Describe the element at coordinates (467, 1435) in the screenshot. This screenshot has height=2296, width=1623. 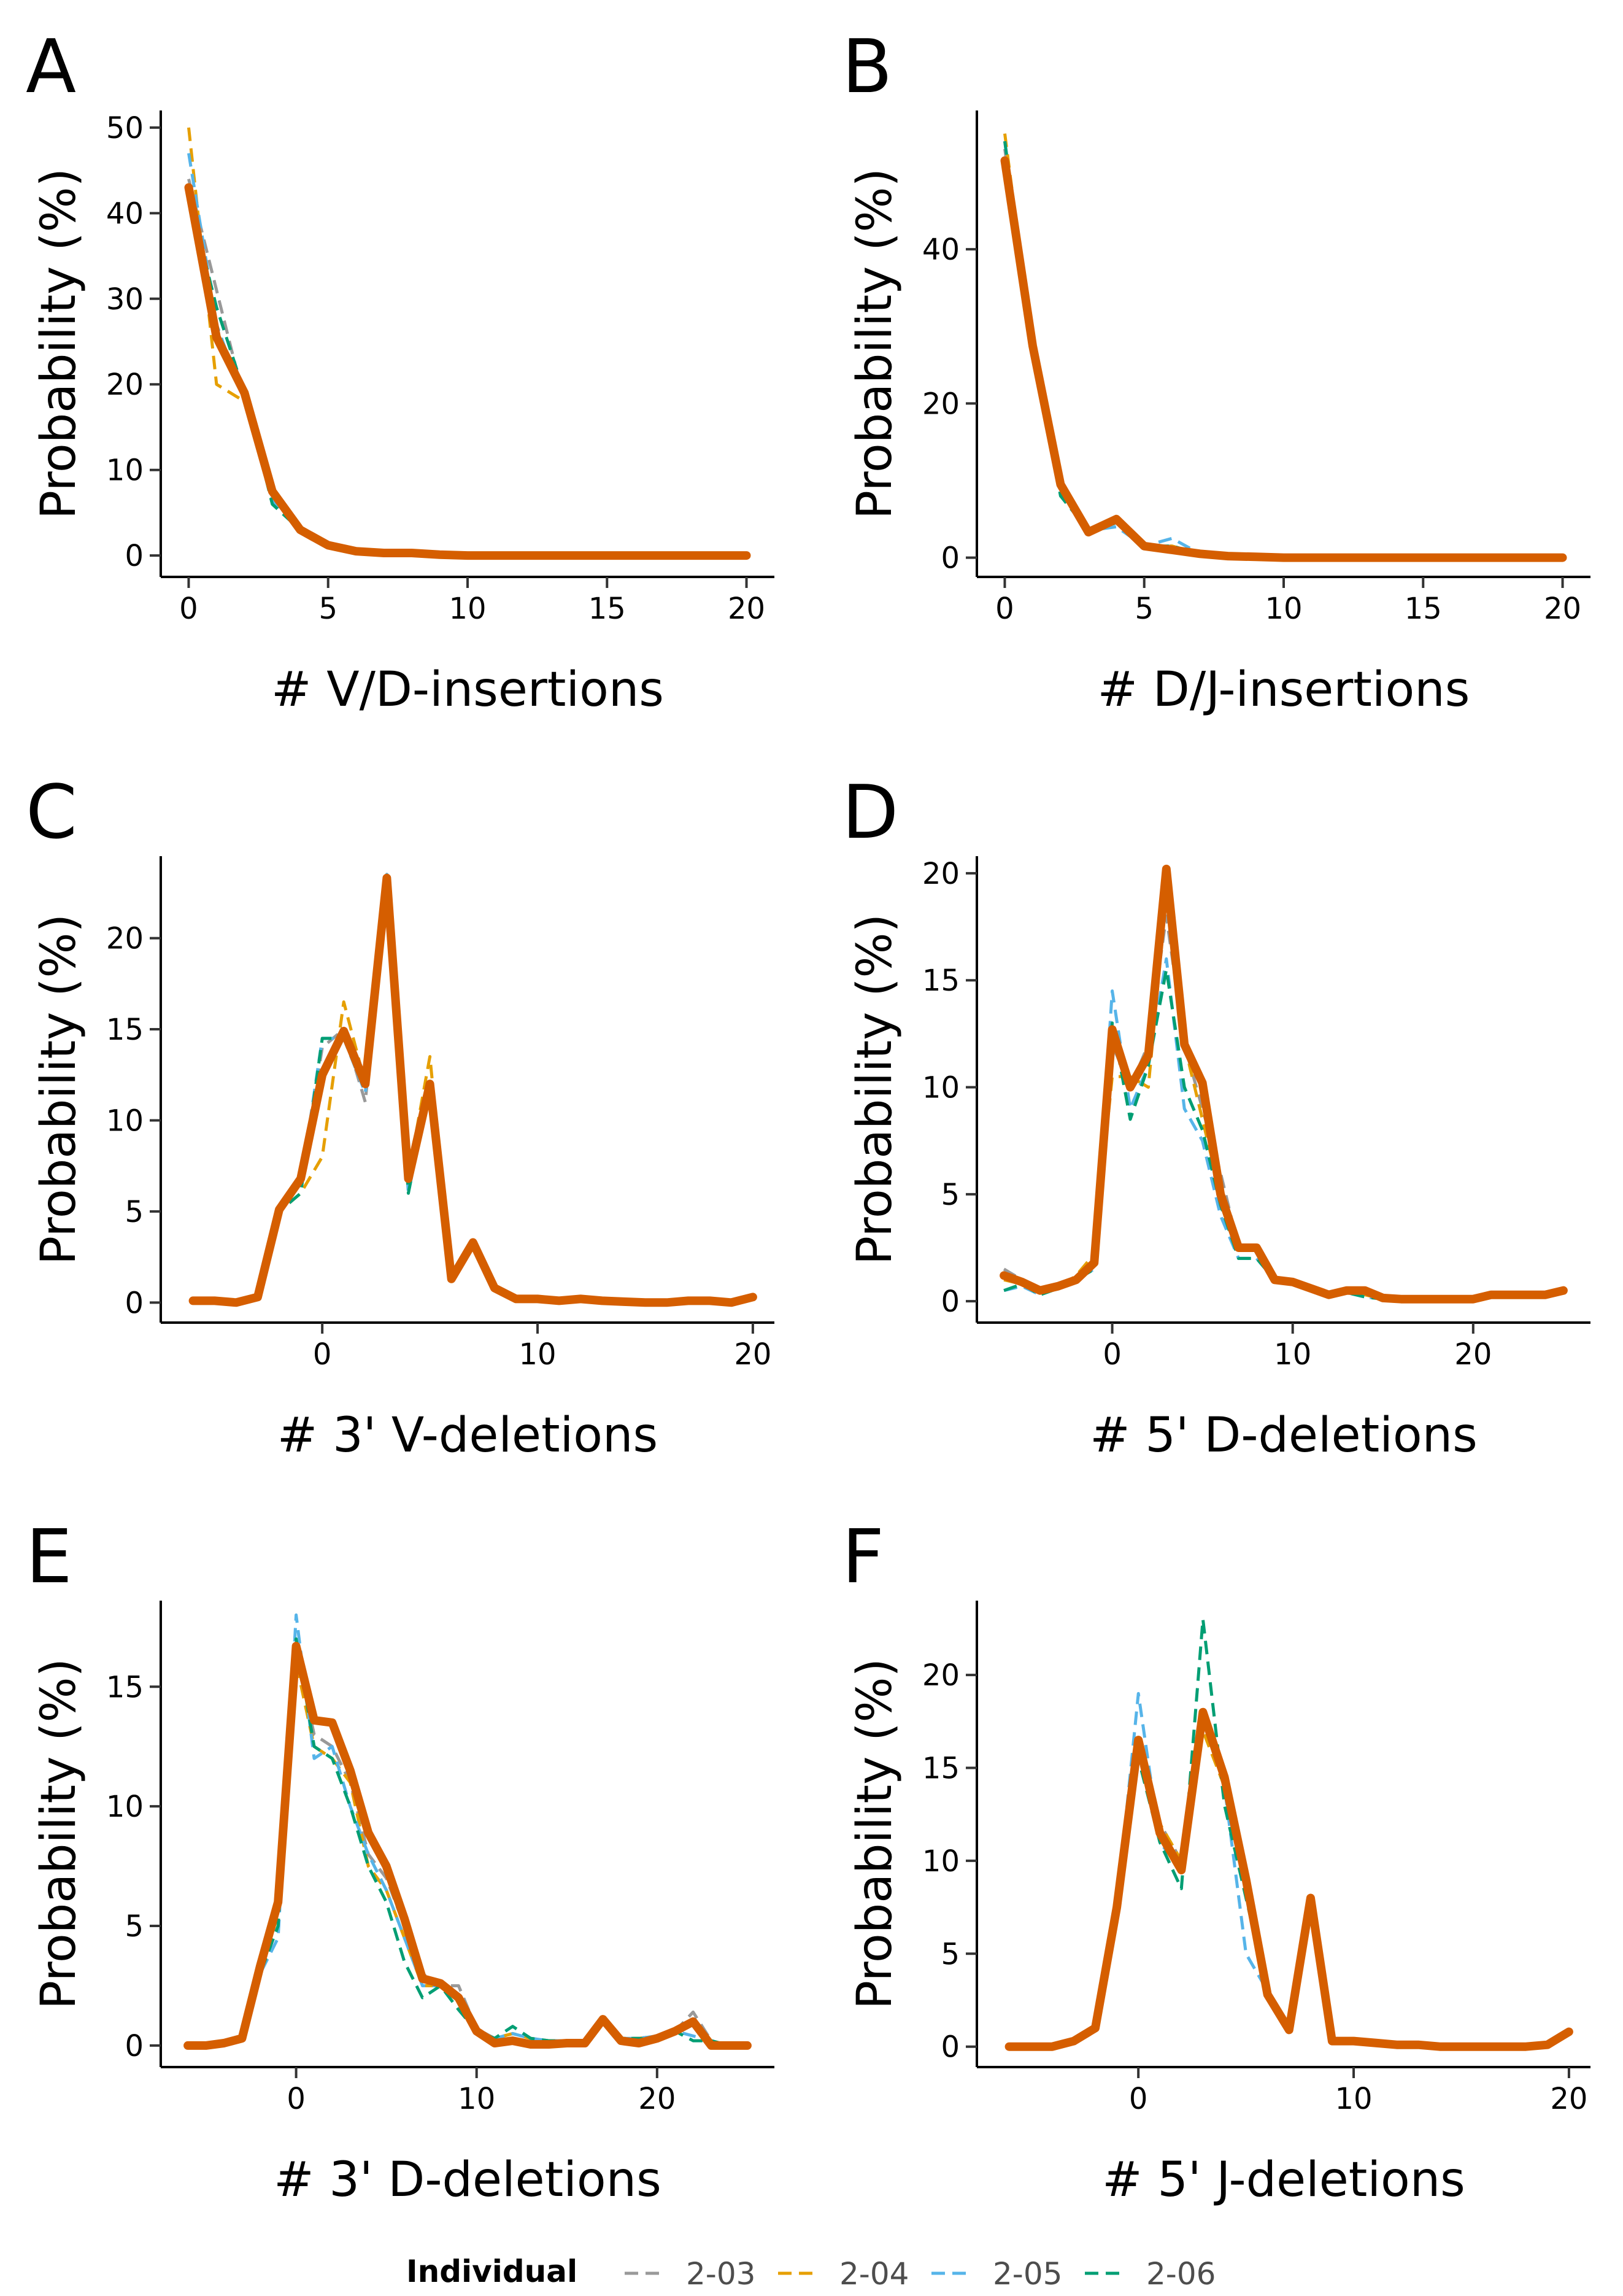
I see `x-axis-label: # 3' V-deletions` at that location.